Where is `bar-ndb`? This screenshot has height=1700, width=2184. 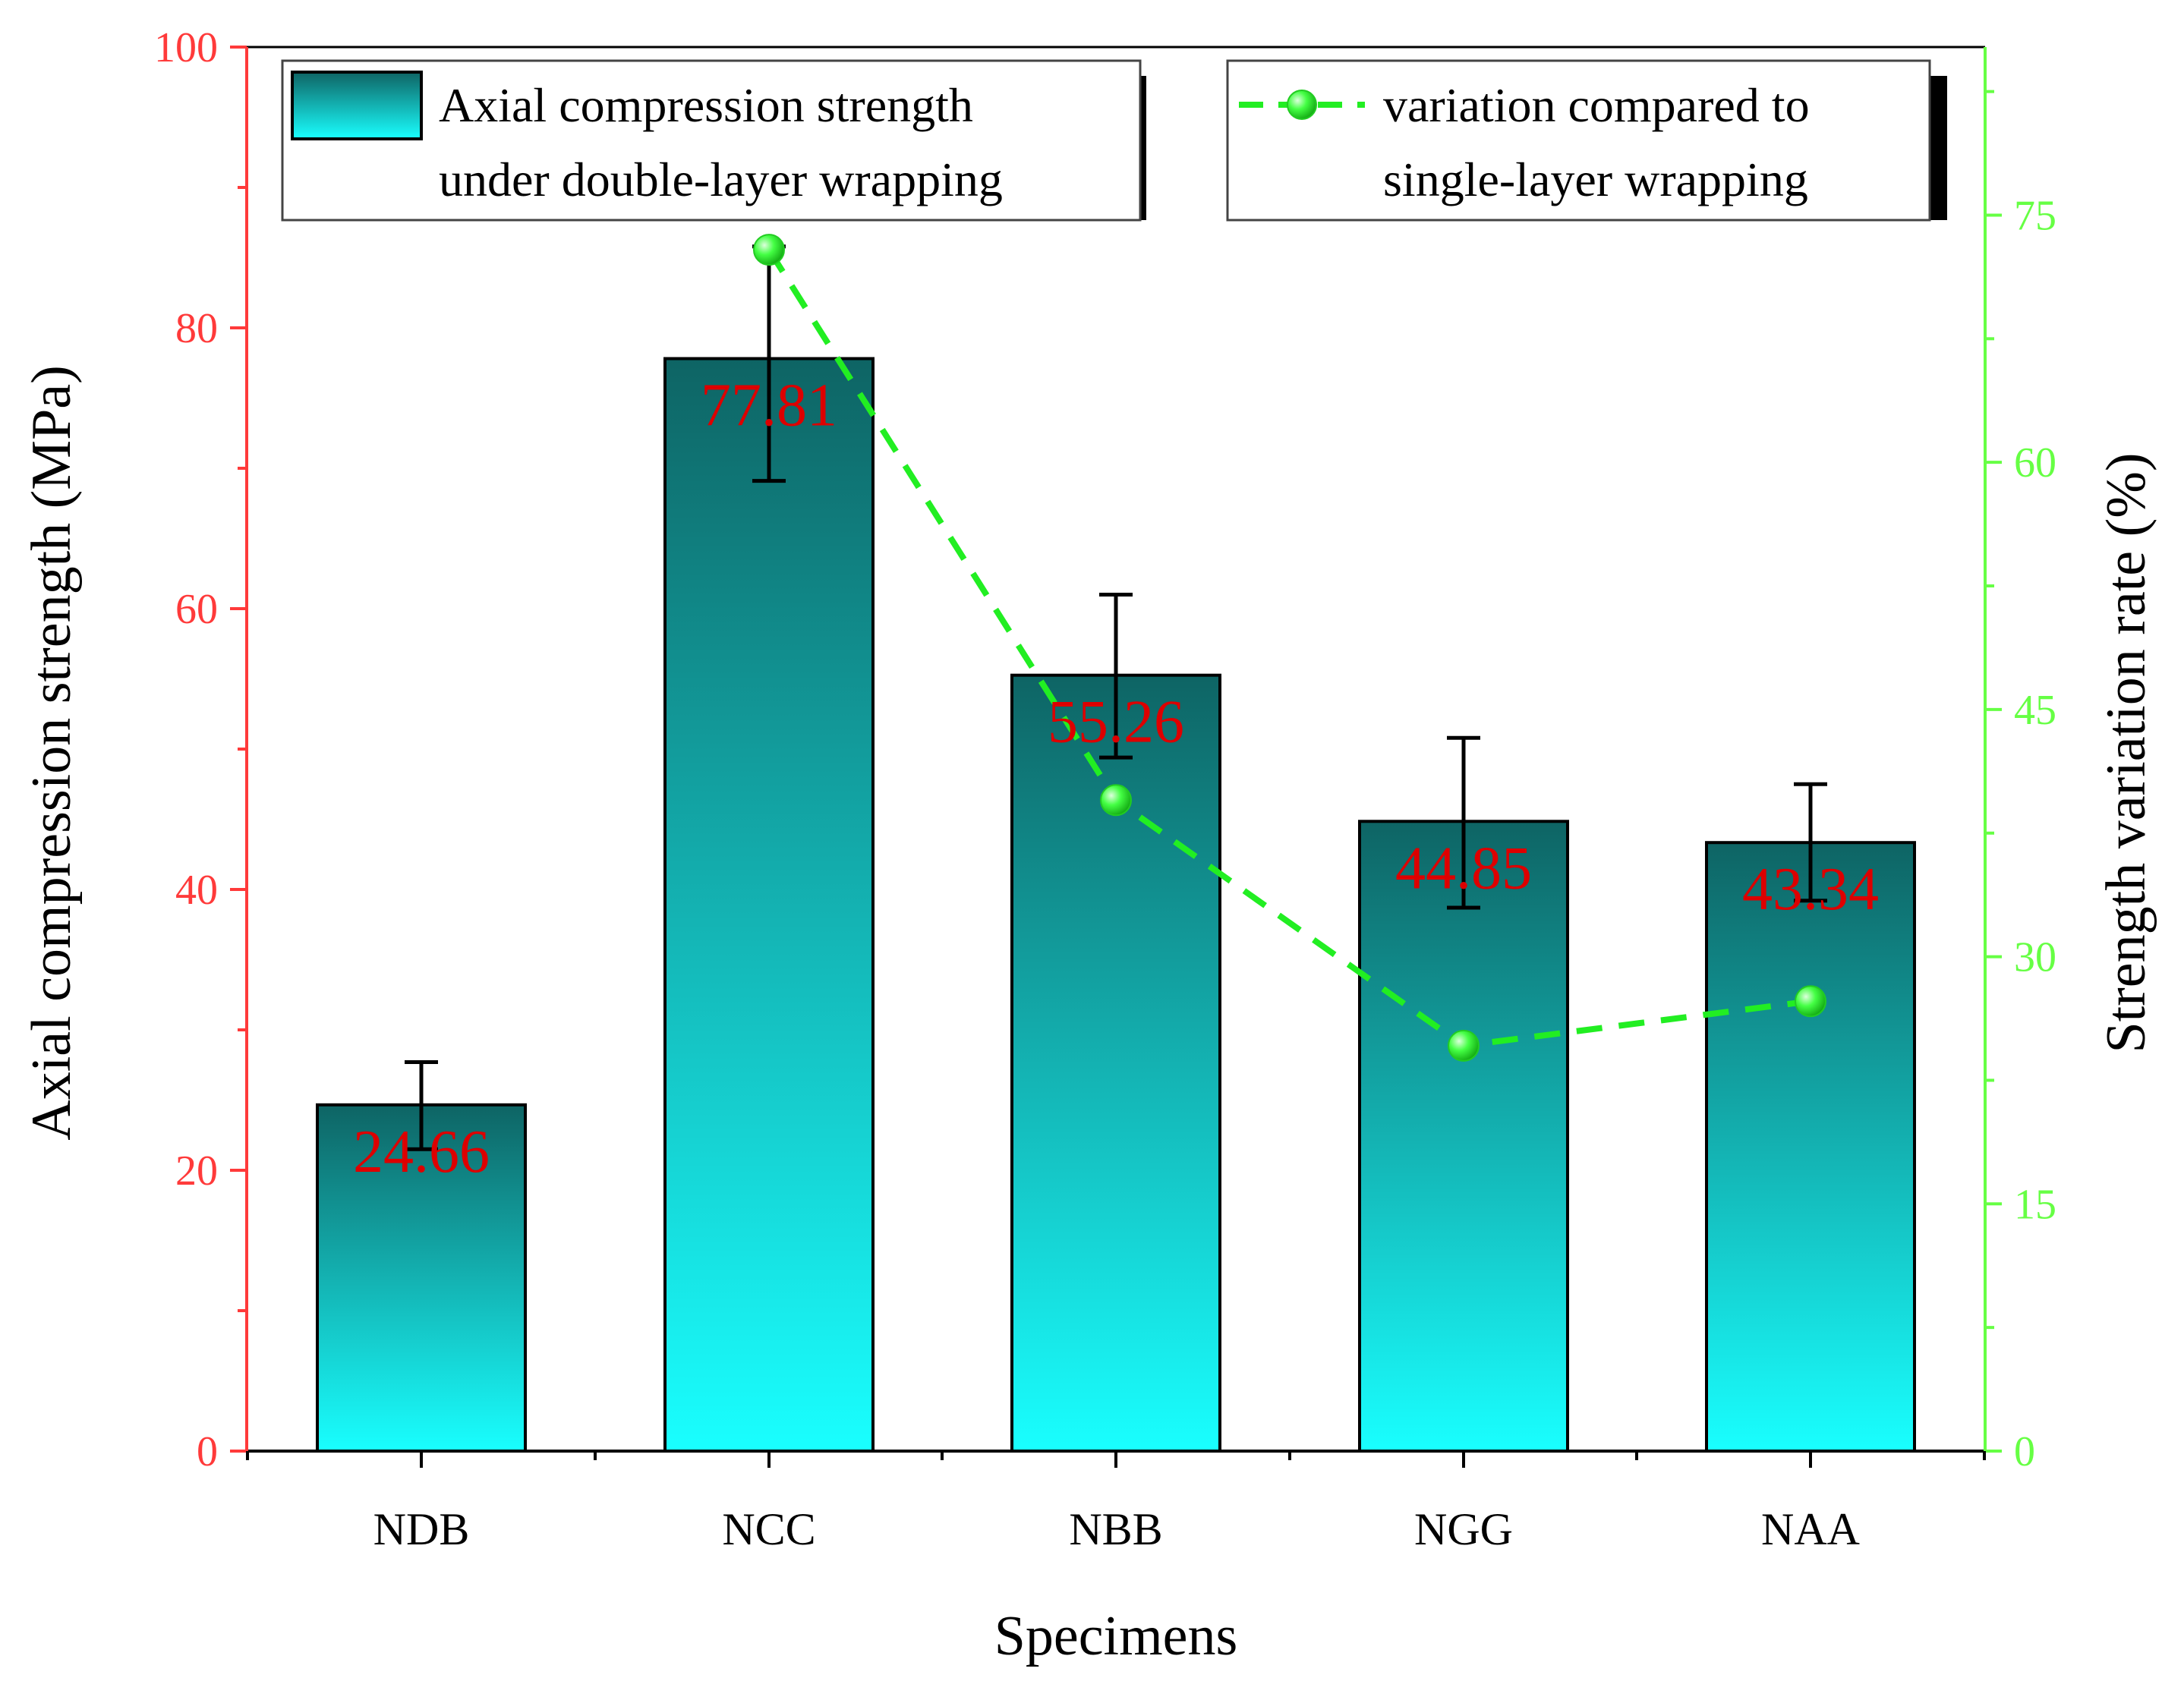 bar-ndb is located at coordinates (421, 1278).